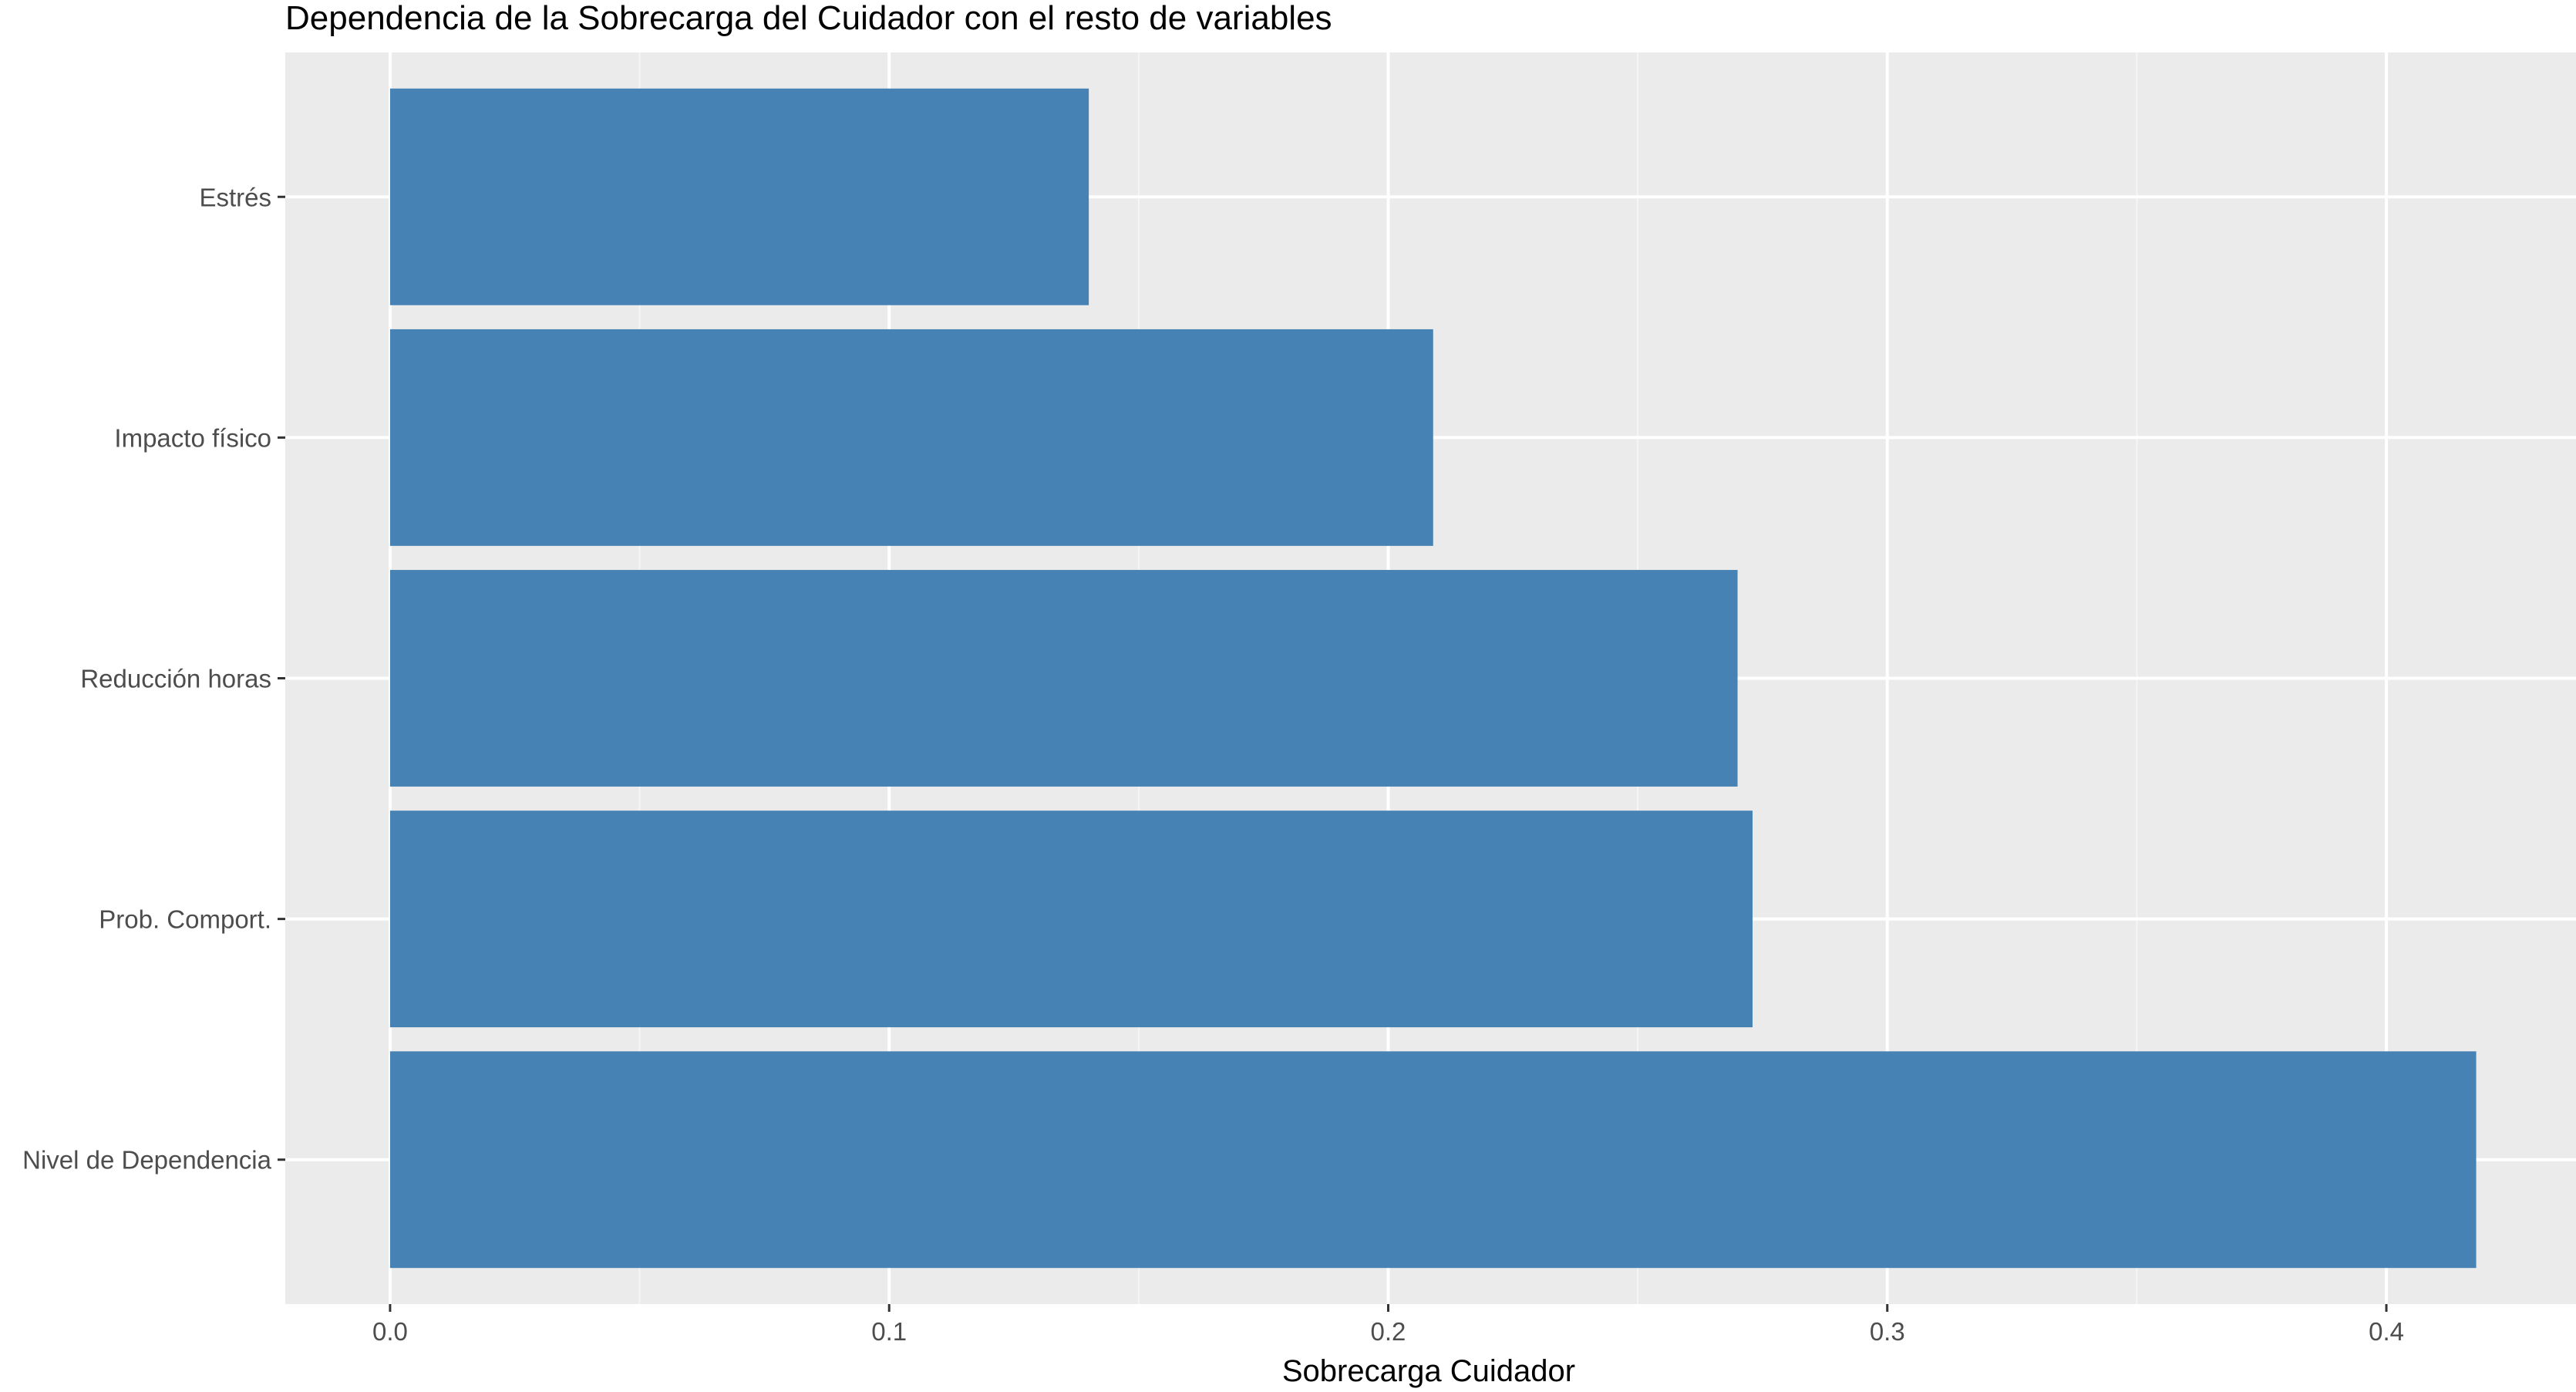 Image resolution: width=2576 pixels, height=1392 pixels. Describe the element at coordinates (193, 437) in the screenshot. I see `y-tick-label: Impacto físico` at that location.